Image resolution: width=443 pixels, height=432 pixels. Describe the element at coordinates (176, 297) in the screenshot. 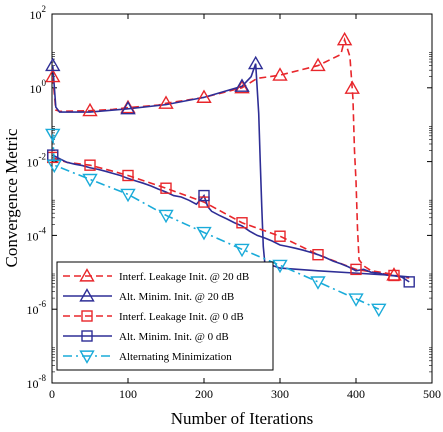

I see `legend-label: Alt. Minim. Init. @ 20 dB` at that location.